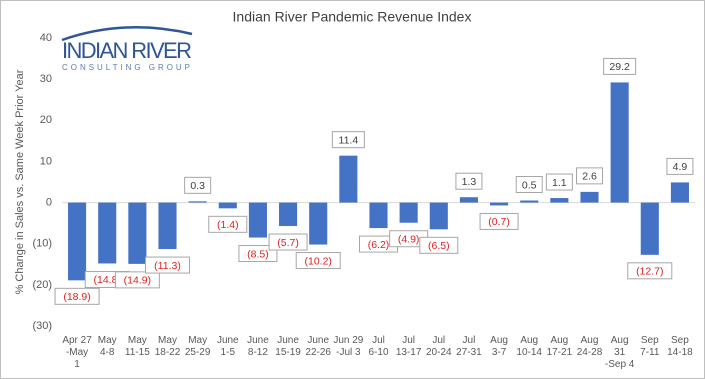 The height and width of the screenshot is (379, 705). Describe the element at coordinates (590, 352) in the screenshot. I see `x-tick-label-line: 24-28` at that location.